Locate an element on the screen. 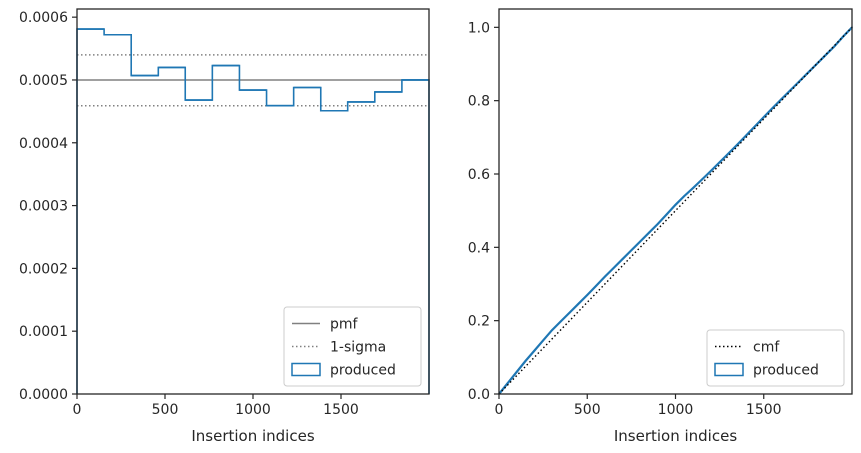 This screenshot has height=453, width=861. y-tick-label: 0.0005 is located at coordinates (43, 81).